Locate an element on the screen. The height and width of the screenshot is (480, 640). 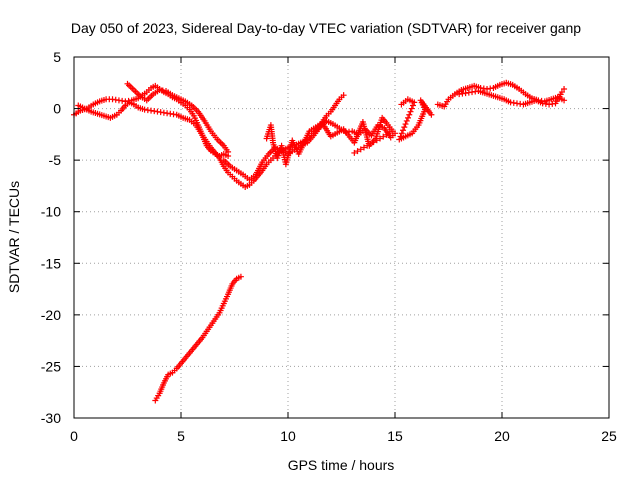
y-tick-label: 5 is located at coordinates (57, 57).